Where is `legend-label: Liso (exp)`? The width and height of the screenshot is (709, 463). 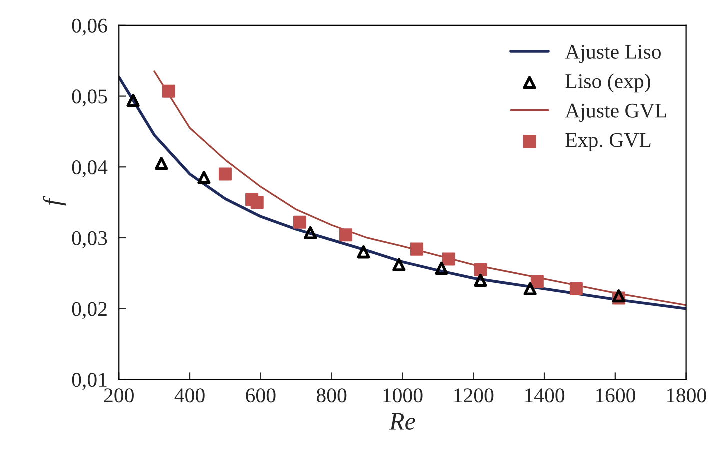
legend-label: Liso (exp) is located at coordinates (608, 83).